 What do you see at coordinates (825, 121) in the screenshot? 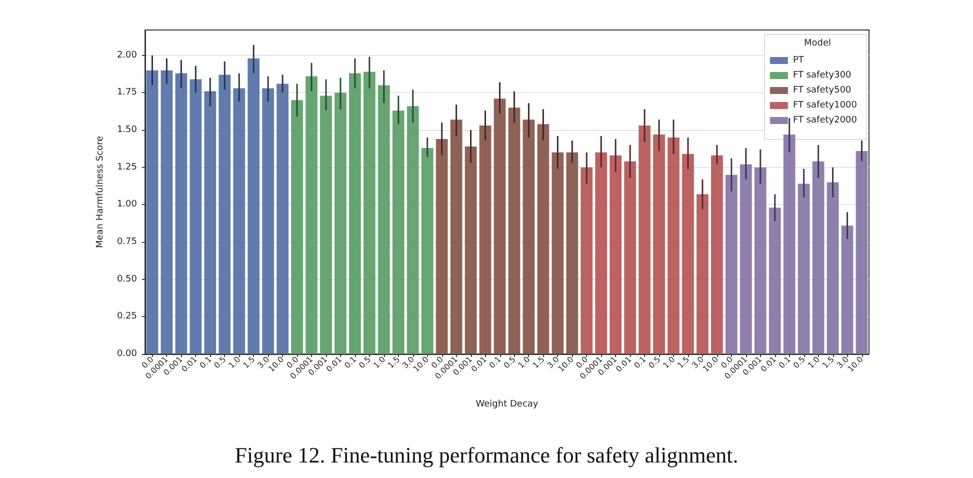
I see `legend-label: FT safety2000` at bounding box center [825, 121].